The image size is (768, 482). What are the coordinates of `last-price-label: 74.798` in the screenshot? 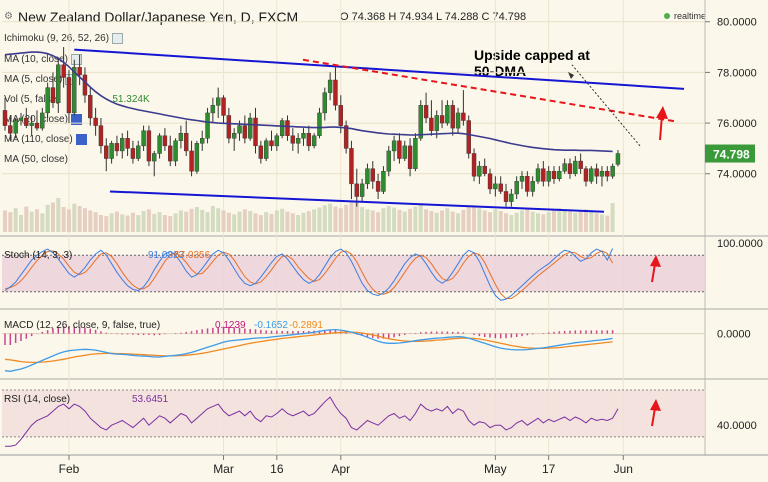 It's located at (731, 155).